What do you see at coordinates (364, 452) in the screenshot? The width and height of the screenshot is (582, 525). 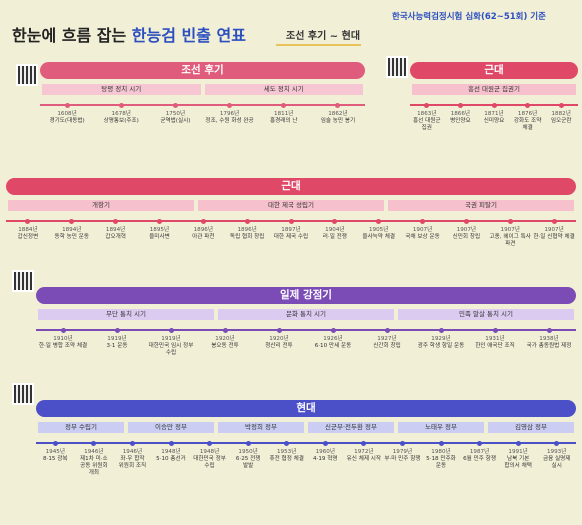 I see `event-year: 1972년` at bounding box center [364, 452].